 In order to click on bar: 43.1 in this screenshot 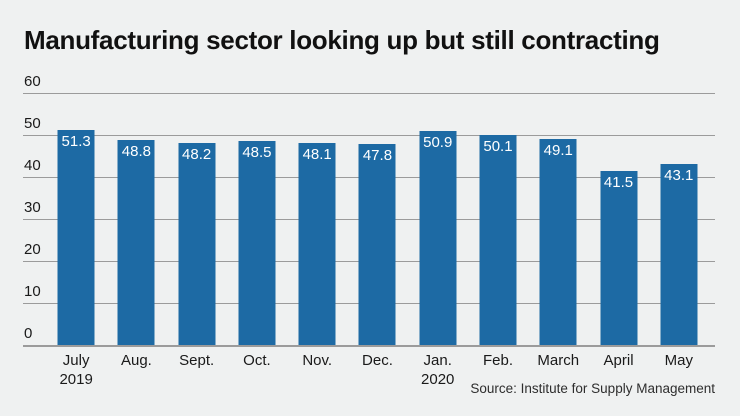, I will do `click(679, 254)`.